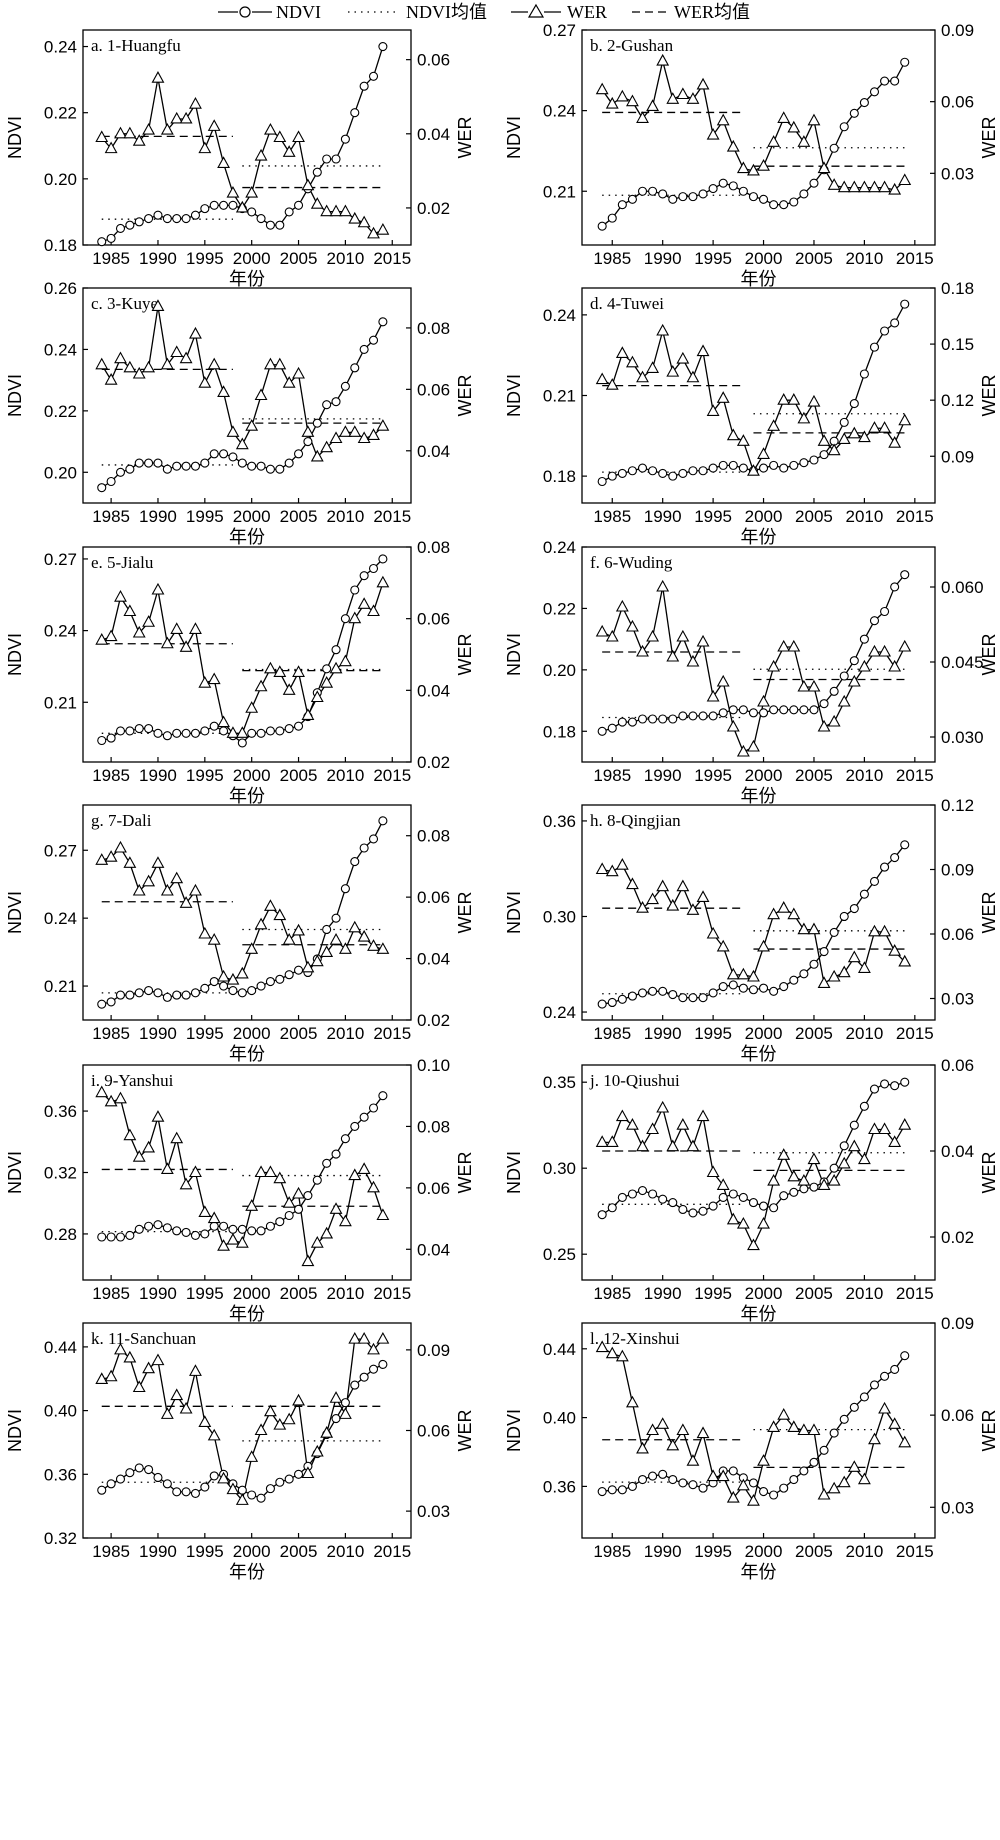  What do you see at coordinates (957, 288) in the screenshot?
I see `y-right-tick-label: 0.18` at bounding box center [957, 288].